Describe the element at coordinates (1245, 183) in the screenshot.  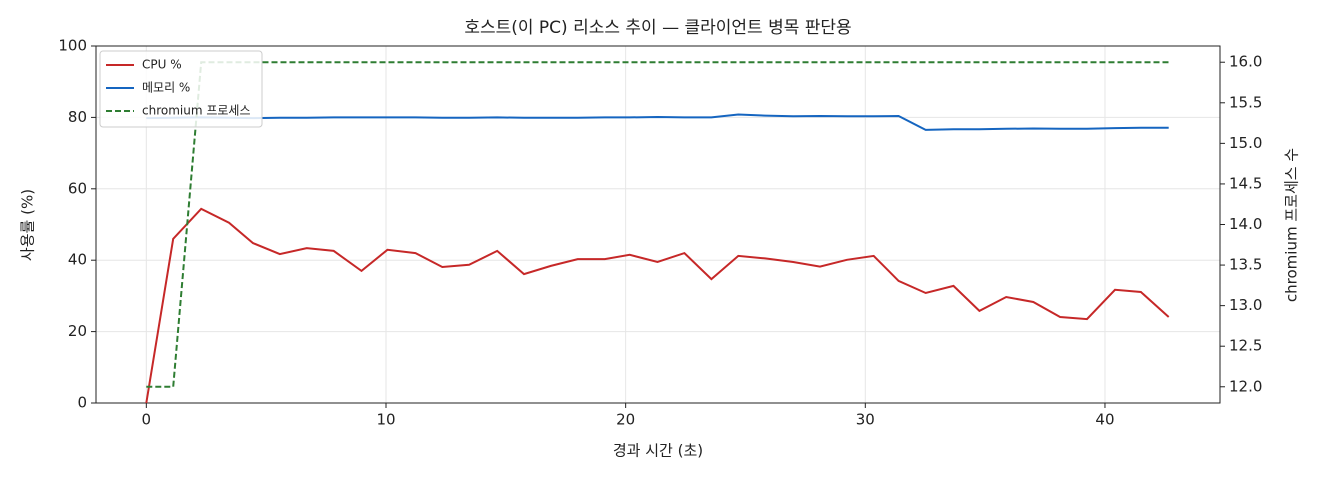
I see `y2-tick-label: 14.5` at that location.